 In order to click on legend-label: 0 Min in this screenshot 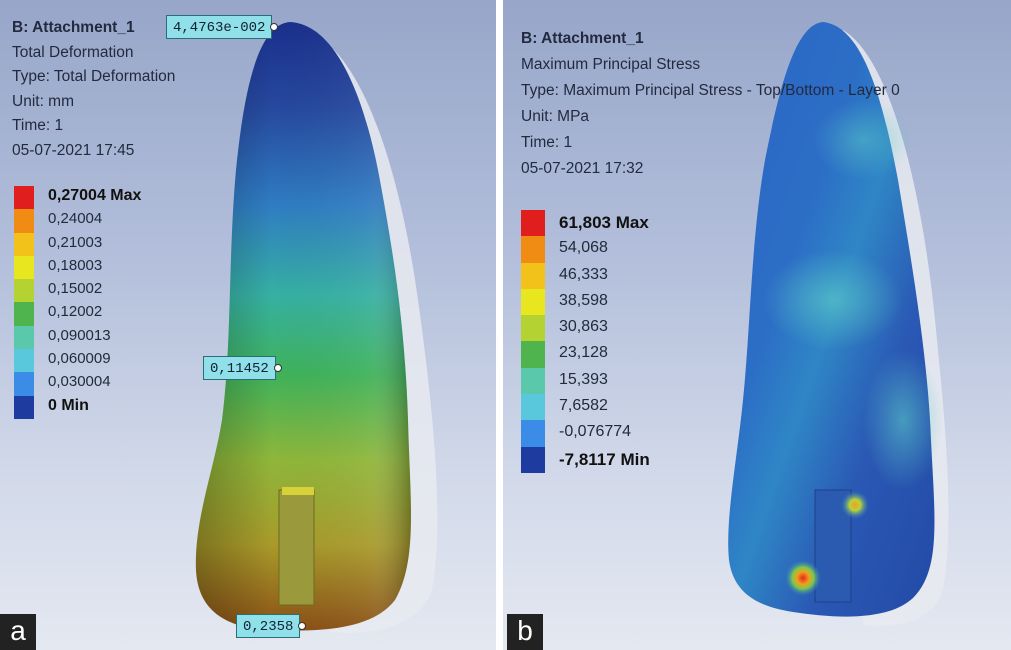, I will do `click(68, 405)`.